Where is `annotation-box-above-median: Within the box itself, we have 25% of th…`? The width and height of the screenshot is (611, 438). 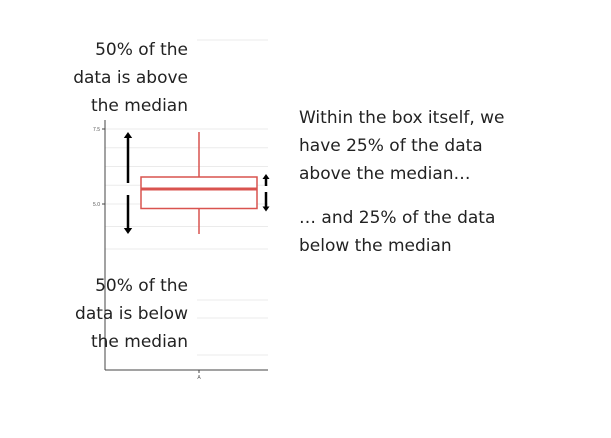 annotation-box-above-median: Within the box itself, we have 25% of th… is located at coordinates (402, 146).